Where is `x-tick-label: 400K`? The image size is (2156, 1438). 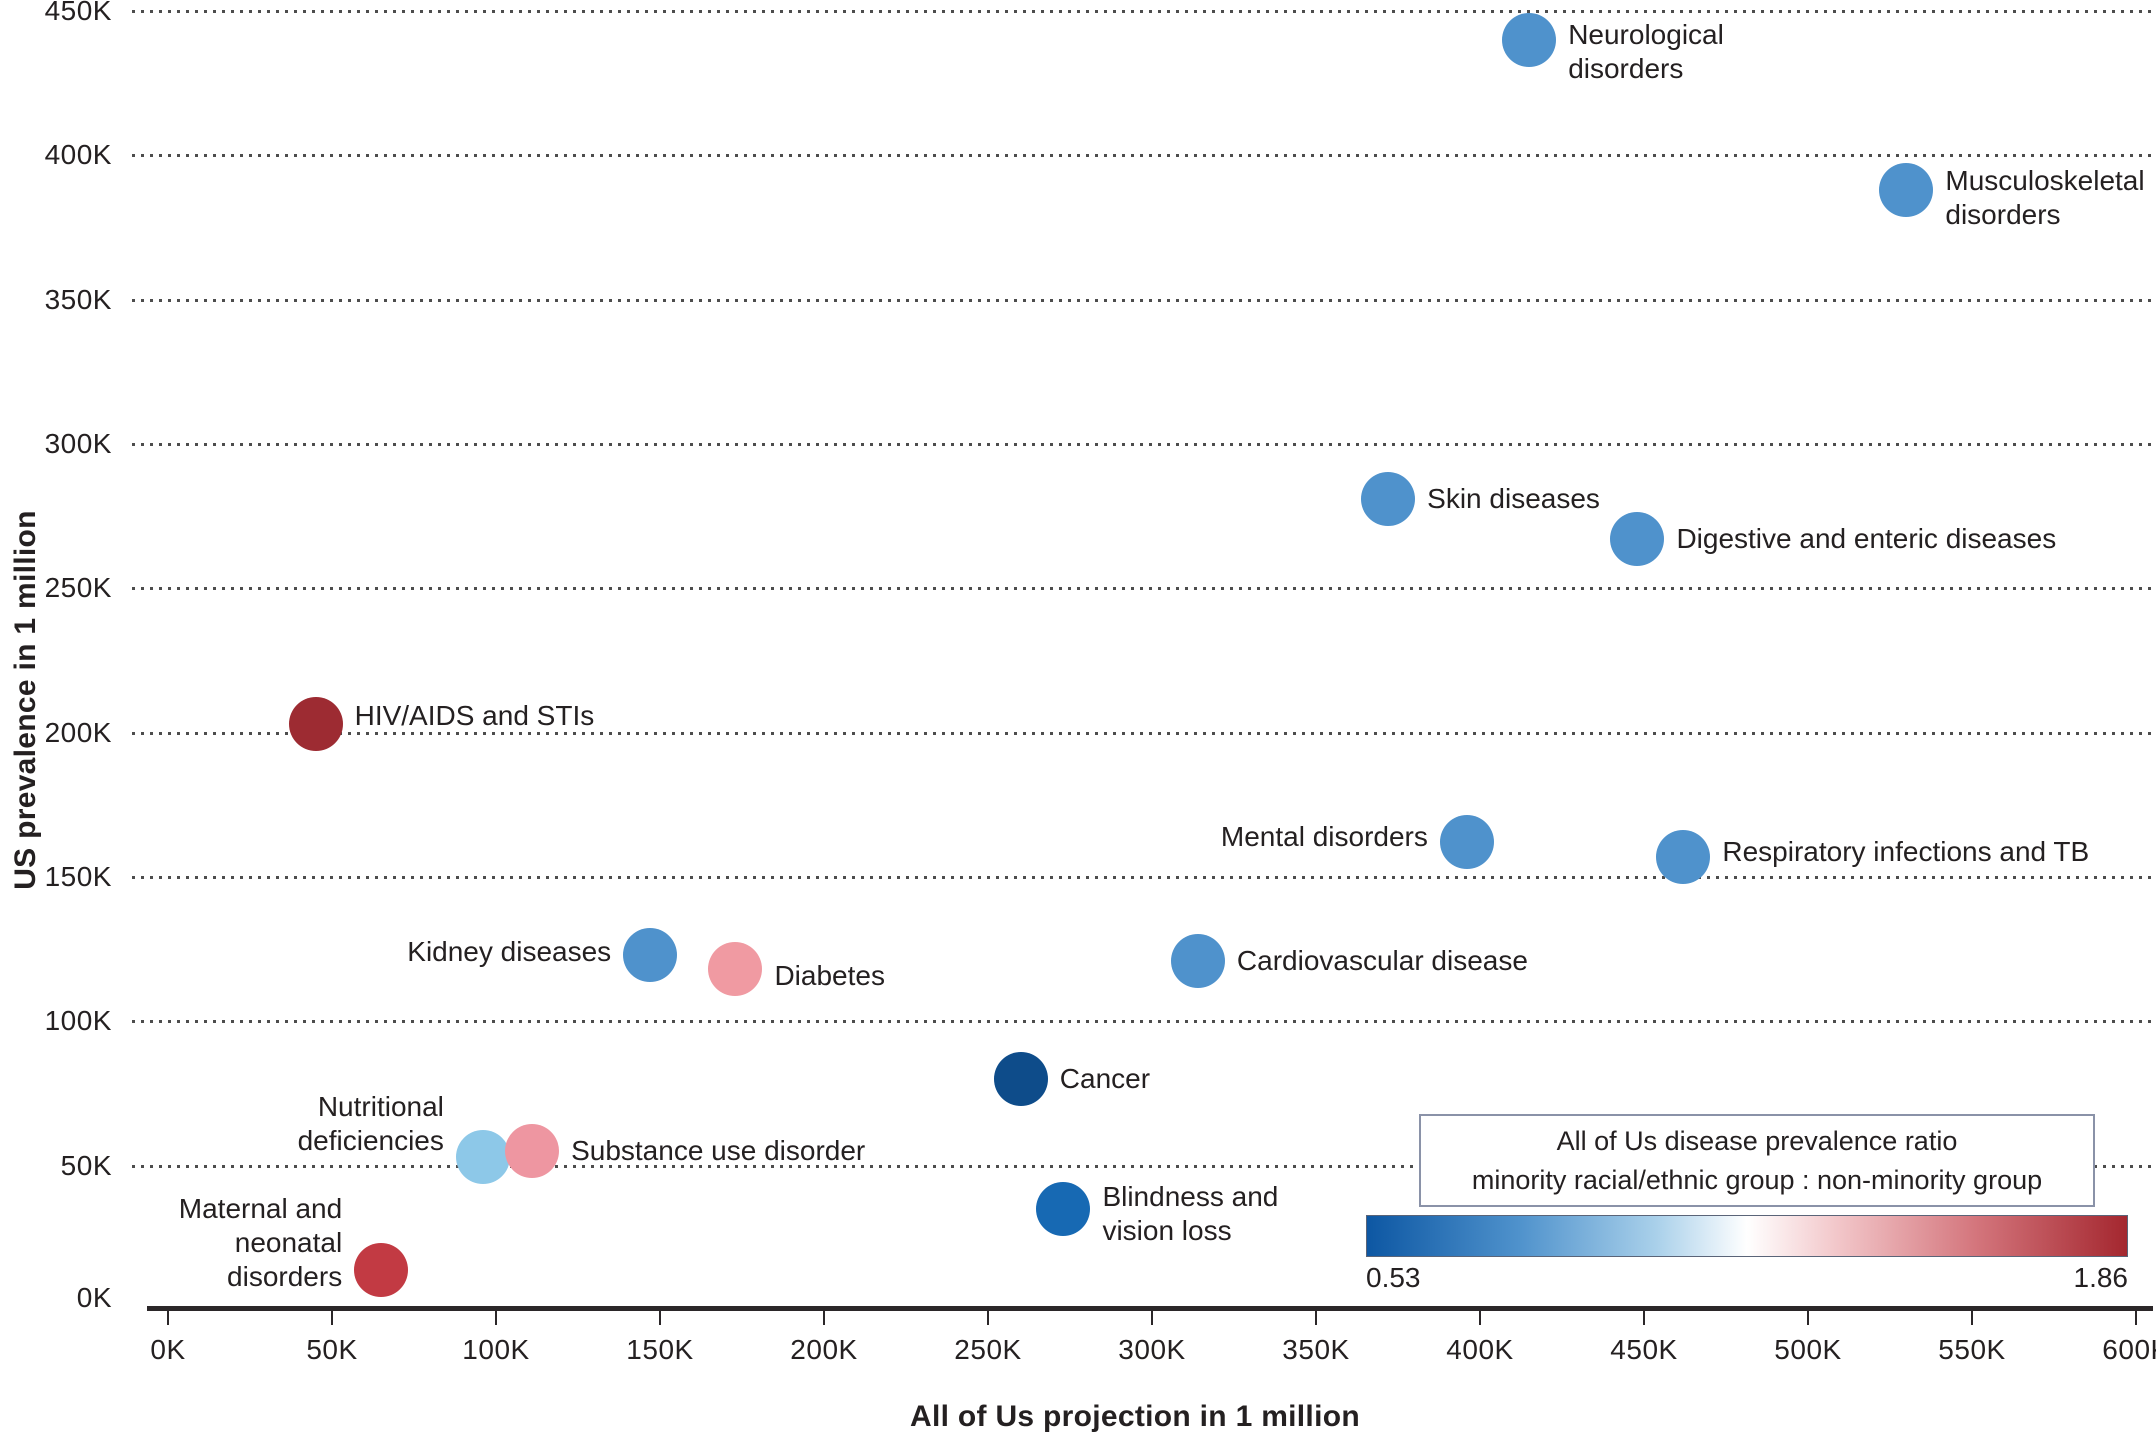
x-tick-label: 400K is located at coordinates (1480, 1349).